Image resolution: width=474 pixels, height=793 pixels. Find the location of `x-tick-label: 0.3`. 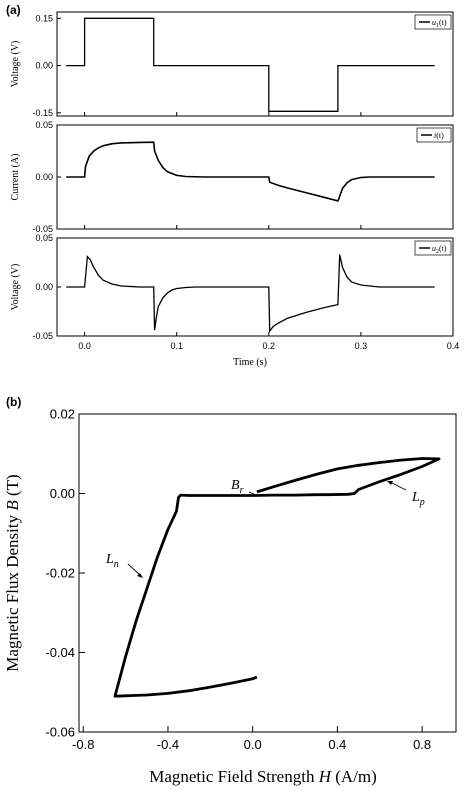

x-tick-label: 0.3 is located at coordinates (361, 346).